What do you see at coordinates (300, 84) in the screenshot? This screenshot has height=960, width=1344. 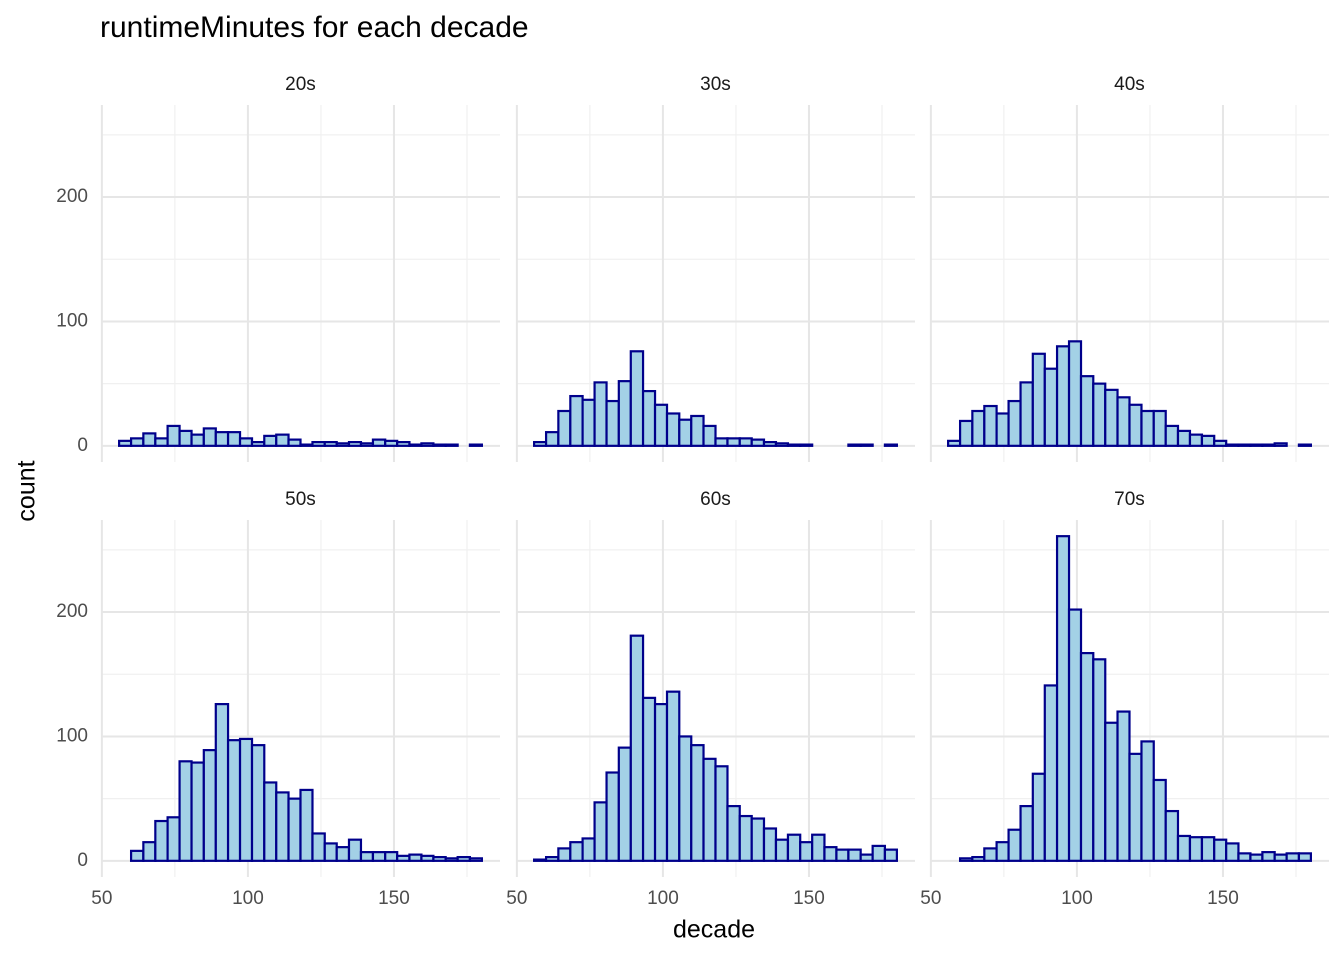 I see `facet-label: 20s` at bounding box center [300, 84].